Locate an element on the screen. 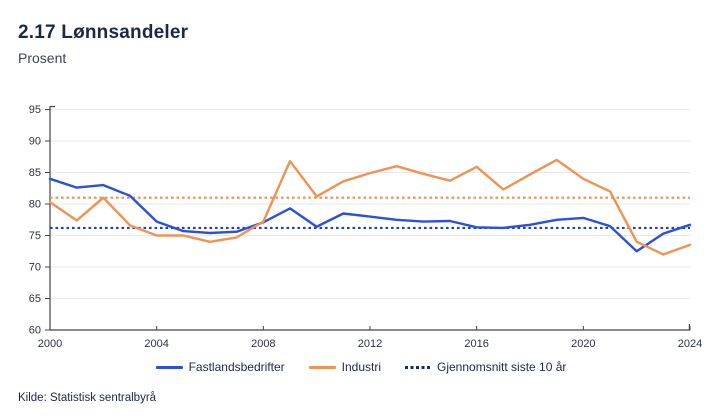  svg-text: 70 is located at coordinates (35, 268).